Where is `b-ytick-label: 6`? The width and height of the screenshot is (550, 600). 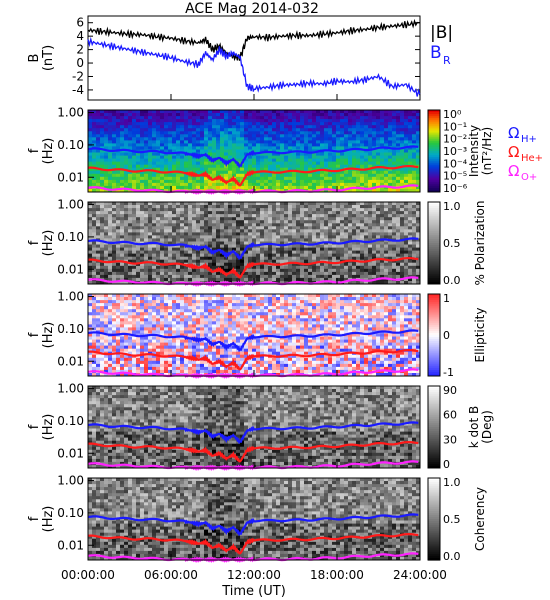
b-ytick-label: 6 is located at coordinates (80, 23).